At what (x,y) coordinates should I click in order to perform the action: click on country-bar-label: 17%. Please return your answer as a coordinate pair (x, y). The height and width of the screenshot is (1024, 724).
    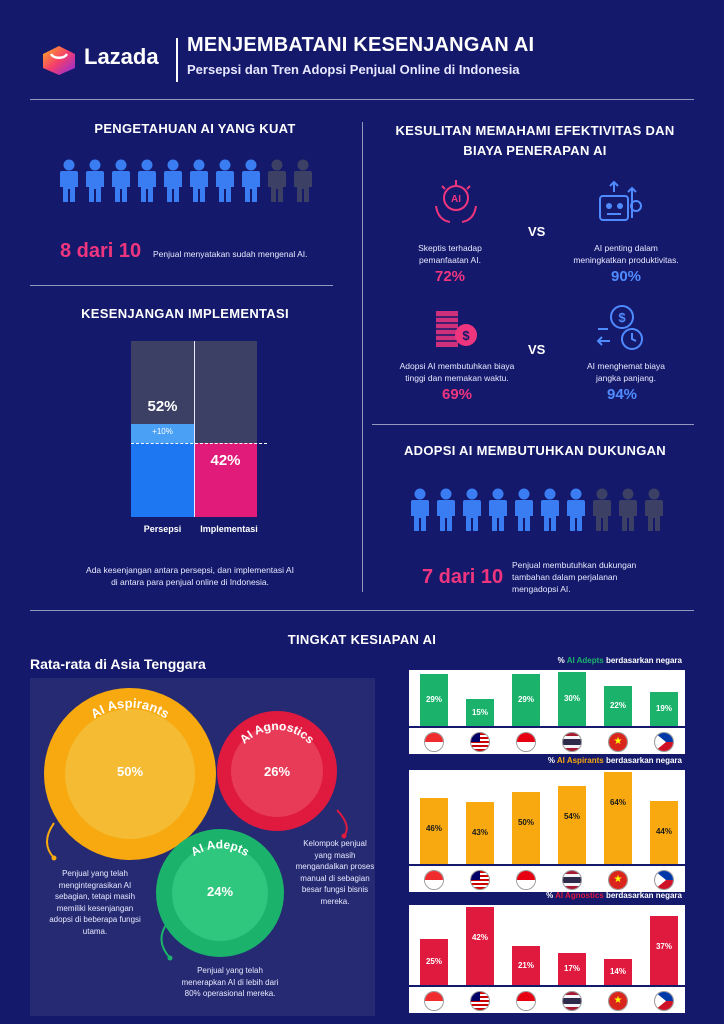
    Looking at the image, I should click on (571, 968).